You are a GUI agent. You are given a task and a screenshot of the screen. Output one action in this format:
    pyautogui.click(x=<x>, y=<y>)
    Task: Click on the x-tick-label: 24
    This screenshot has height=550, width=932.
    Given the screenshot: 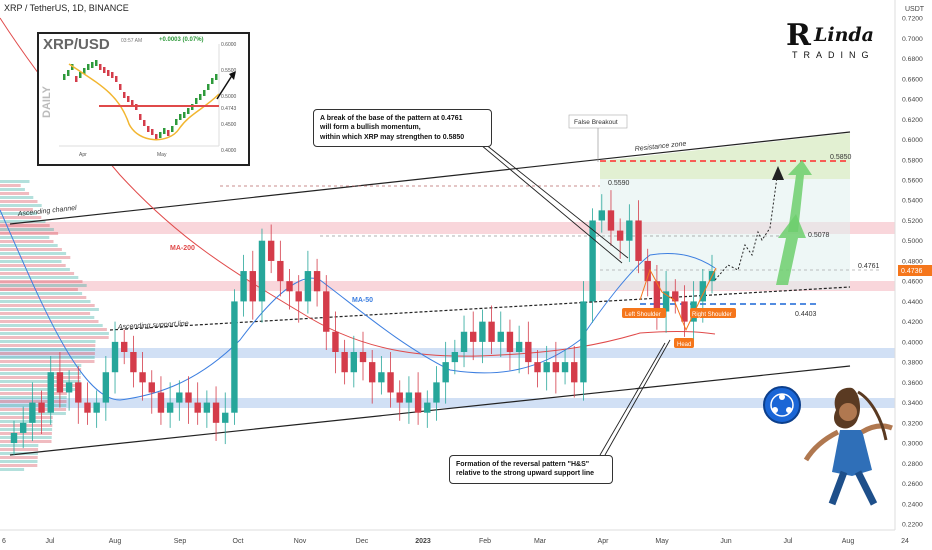 What is the action you would take?
    pyautogui.click(x=905, y=541)
    